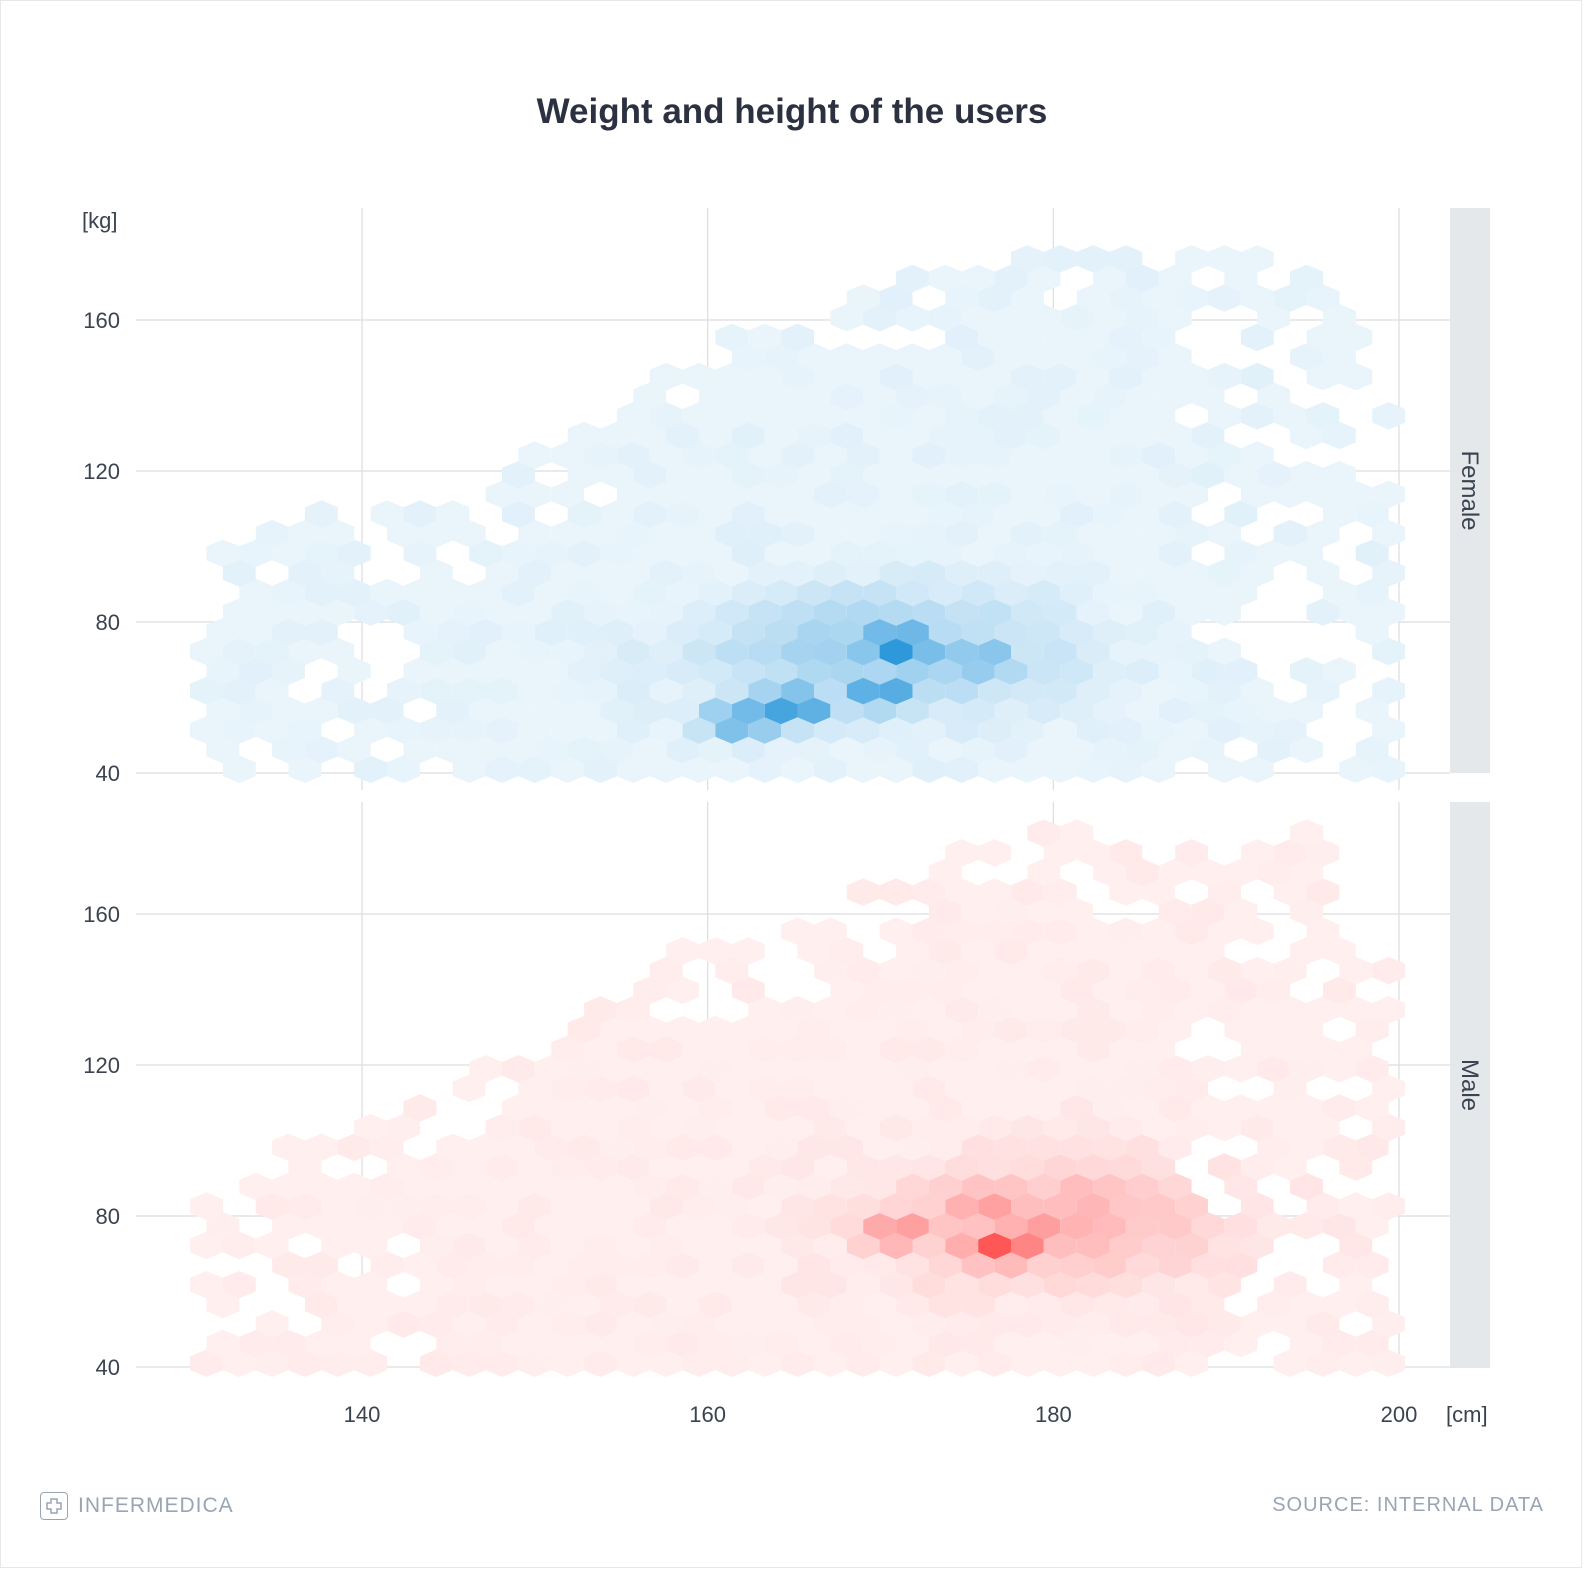  What do you see at coordinates (1467, 1414) in the screenshot?
I see `x-axis-label: [cm]` at bounding box center [1467, 1414].